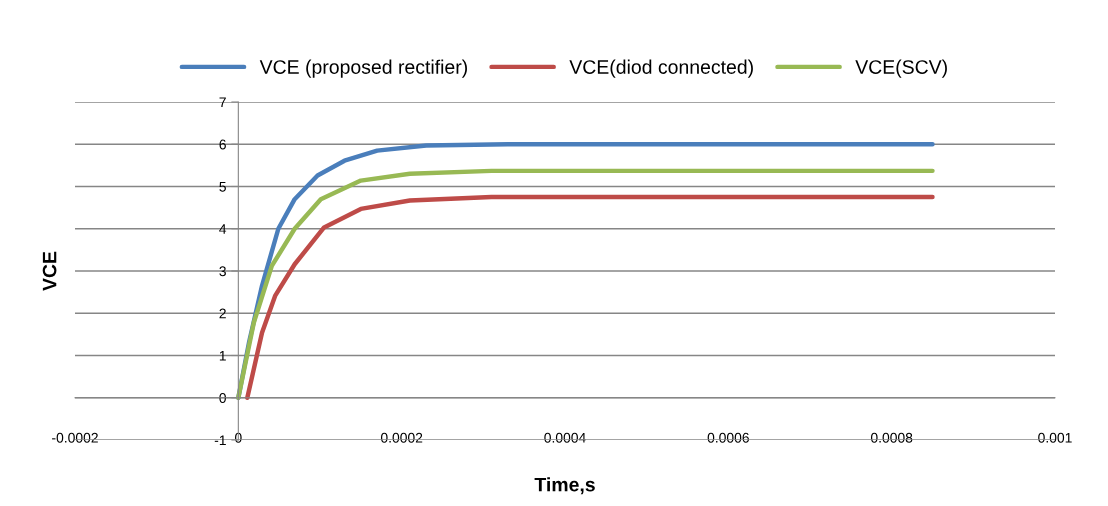  Describe the element at coordinates (401, 437) in the screenshot. I see `x-tick-label: 0.0002` at that location.